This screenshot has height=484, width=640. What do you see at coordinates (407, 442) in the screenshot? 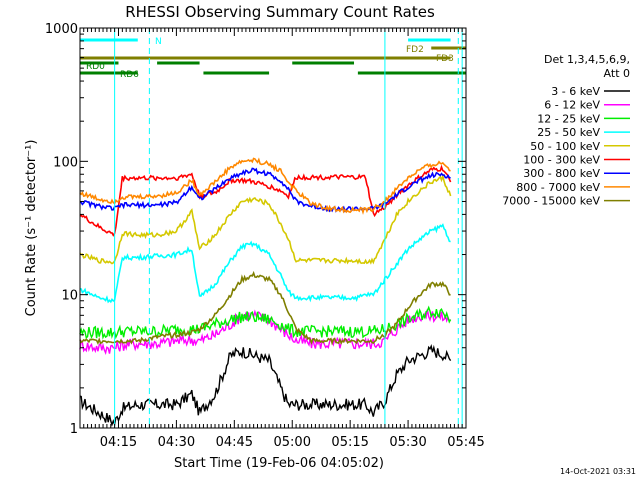
I see `x-tick-label: 05:30` at bounding box center [407, 442].